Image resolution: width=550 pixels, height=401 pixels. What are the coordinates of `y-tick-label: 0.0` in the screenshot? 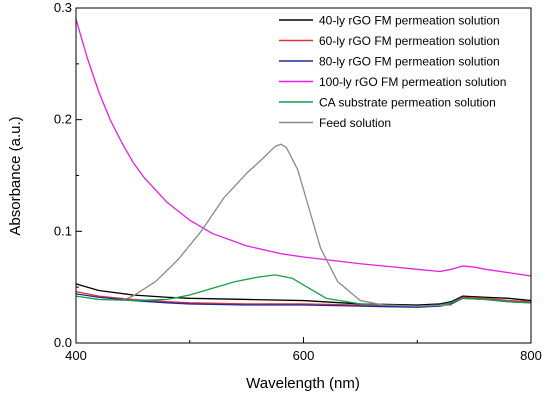 It's located at (63, 342).